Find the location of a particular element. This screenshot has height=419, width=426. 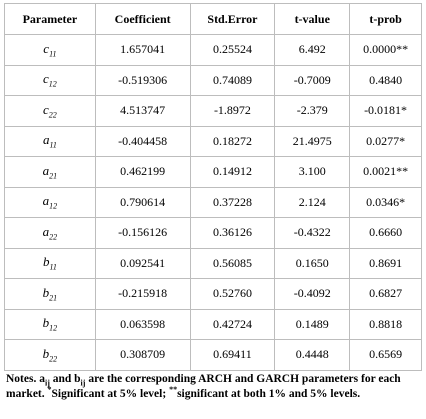

note-text: Significant at 5% level; is located at coordinates (110, 394).